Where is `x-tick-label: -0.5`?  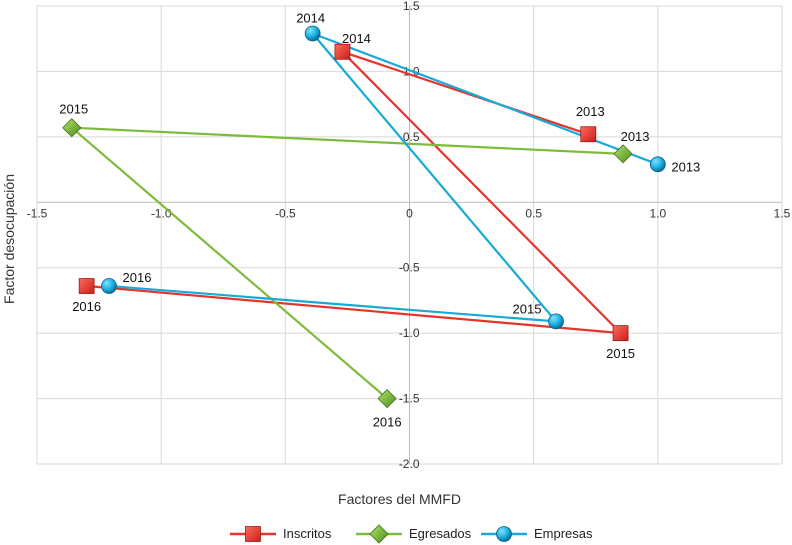 x-tick-label: -0.5 is located at coordinates (285, 213).